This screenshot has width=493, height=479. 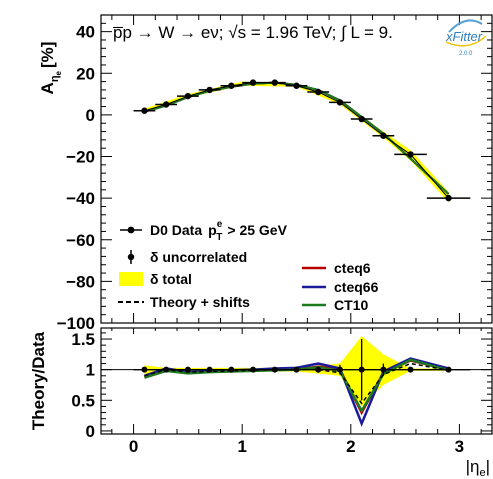 I want to click on lower-x-tick-label: 3, so click(x=459, y=446).